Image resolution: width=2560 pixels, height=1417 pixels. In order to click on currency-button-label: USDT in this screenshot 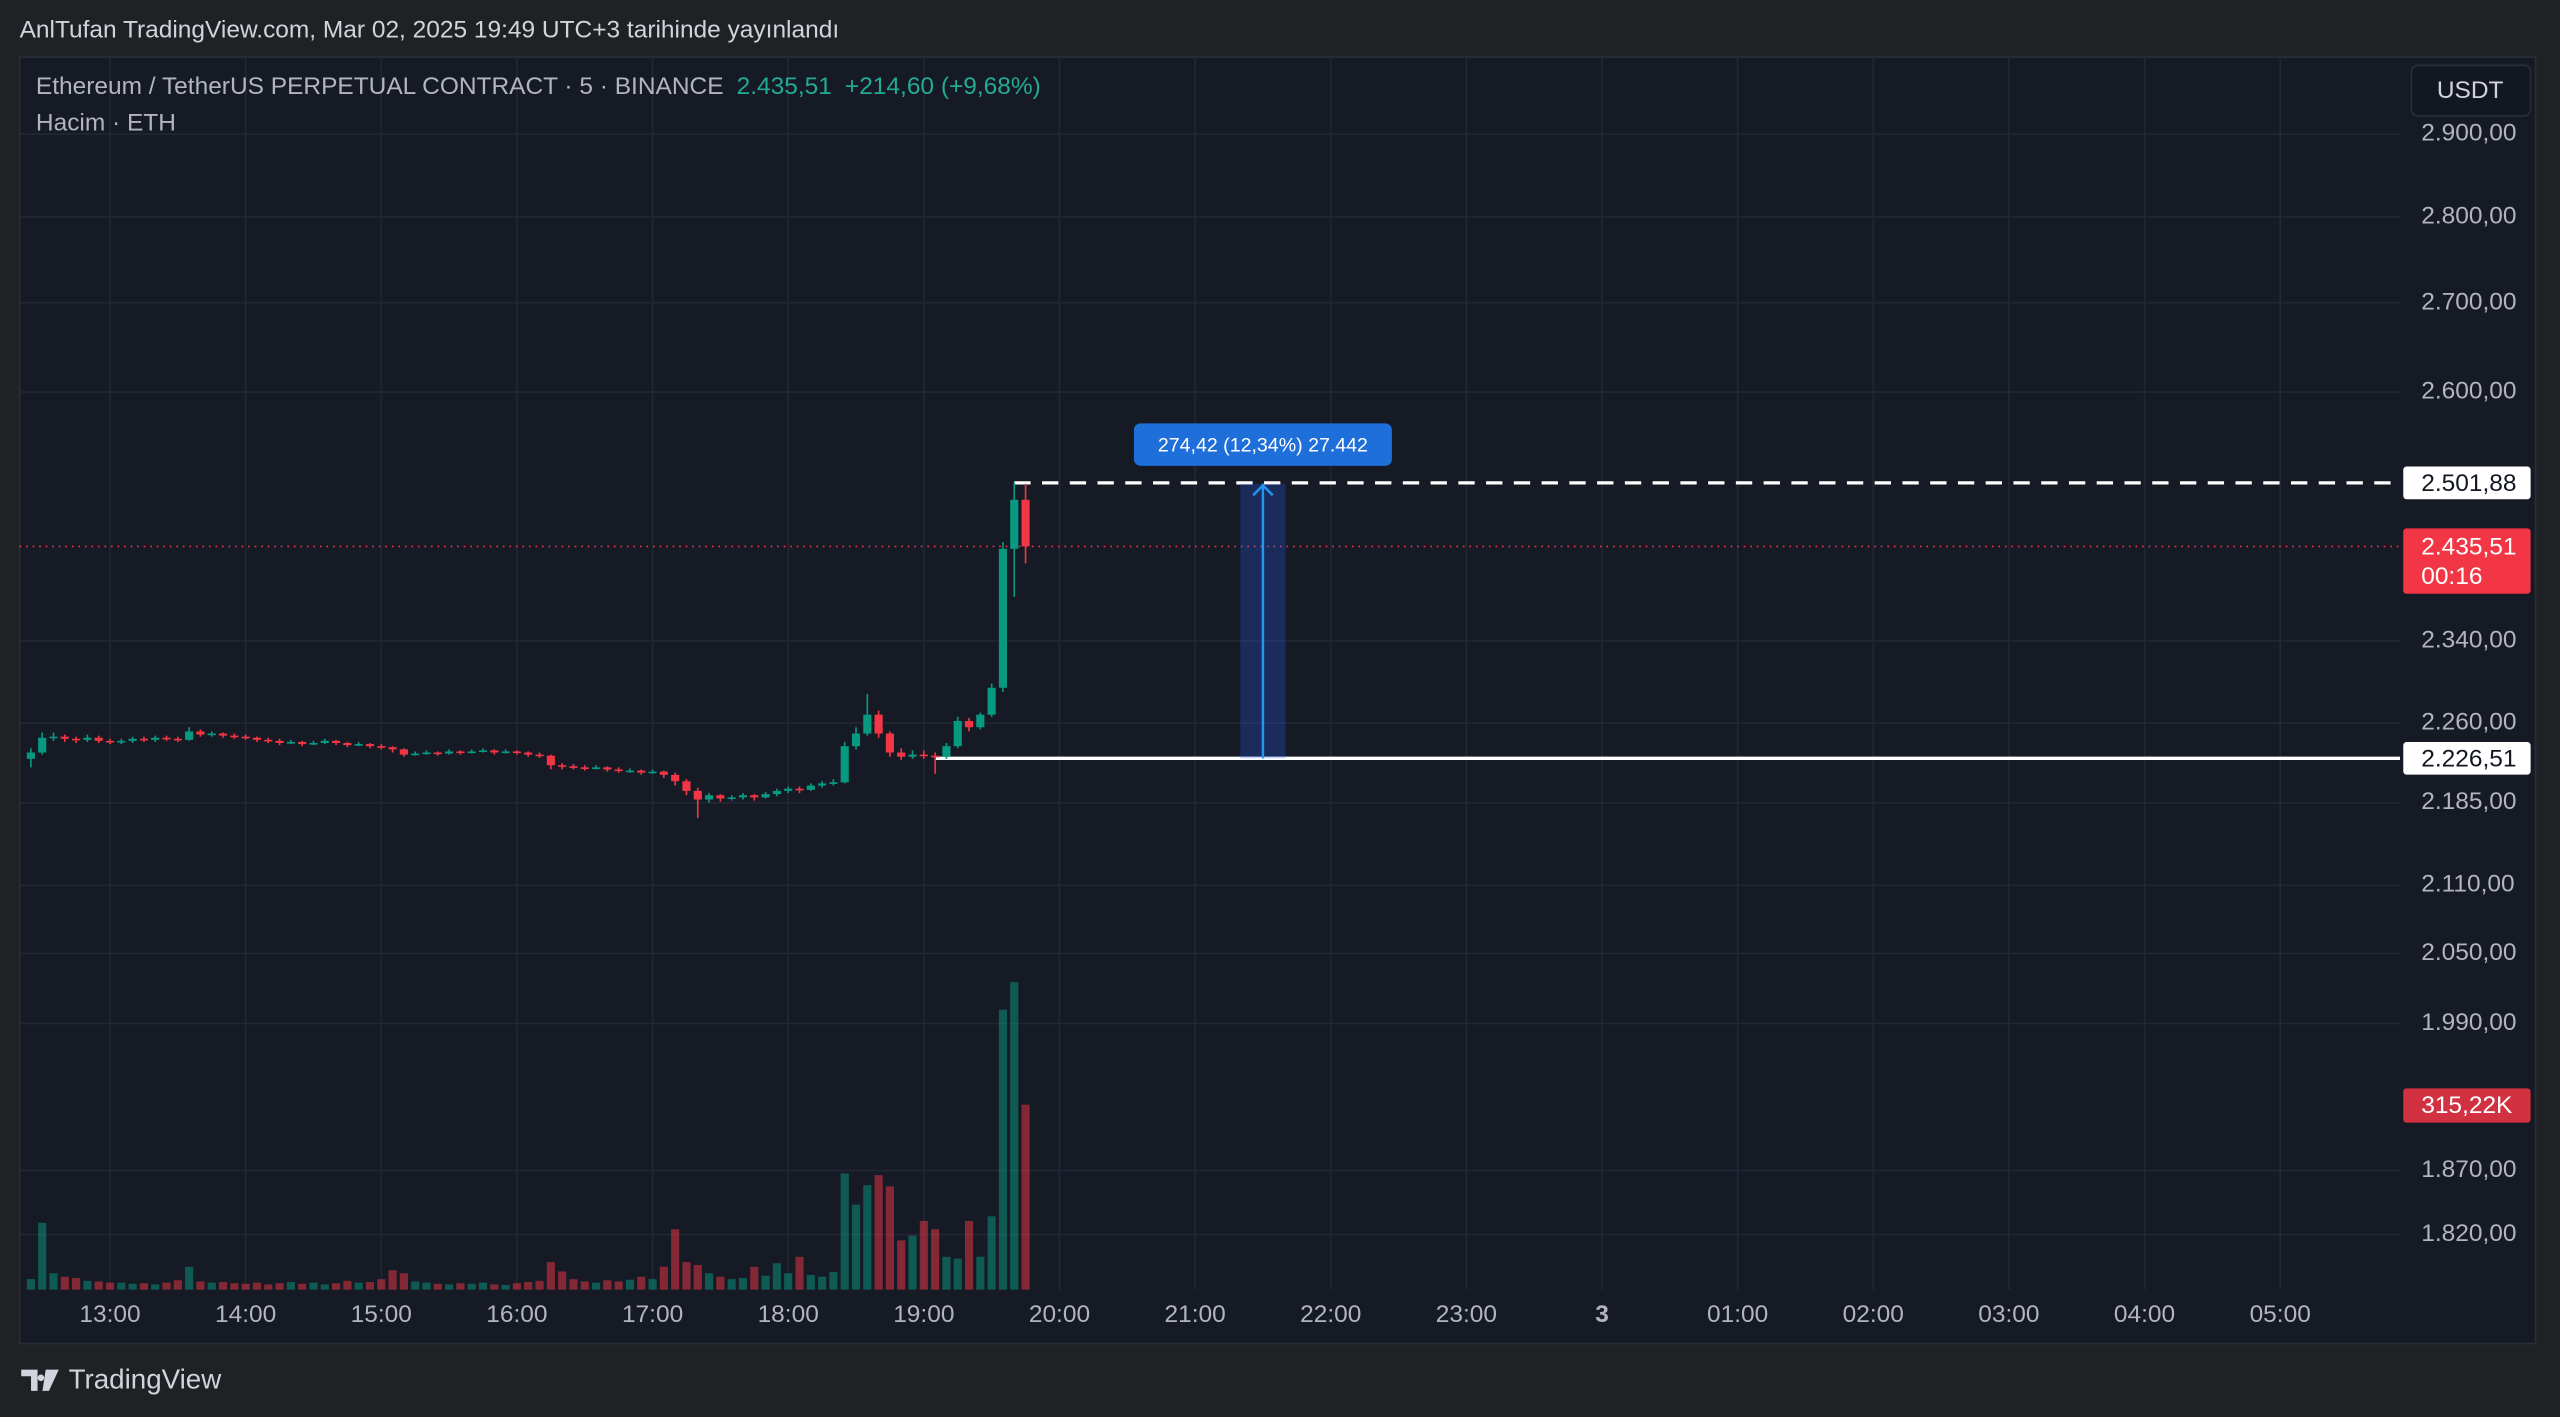, I will do `click(2470, 90)`.